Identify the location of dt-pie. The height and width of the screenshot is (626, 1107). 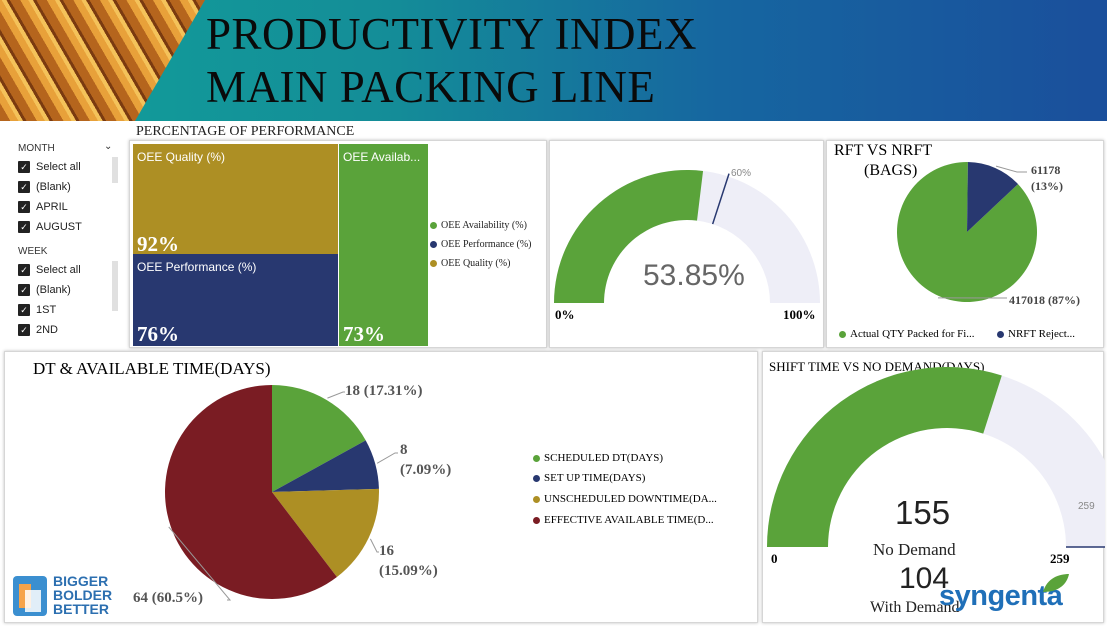
(281, 493).